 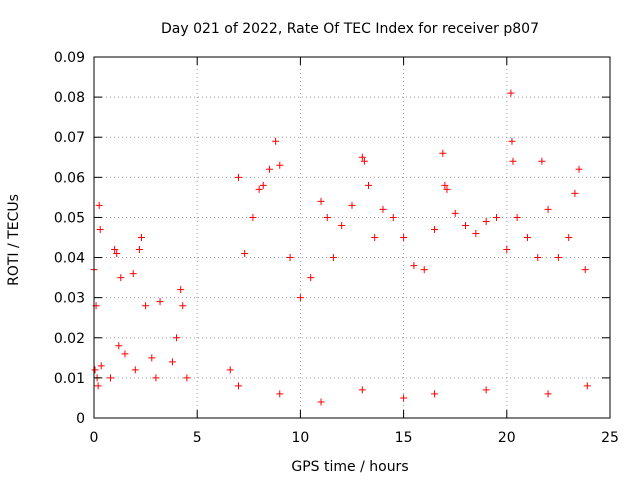 I want to click on y-tick-label: 0.07, so click(x=69, y=138).